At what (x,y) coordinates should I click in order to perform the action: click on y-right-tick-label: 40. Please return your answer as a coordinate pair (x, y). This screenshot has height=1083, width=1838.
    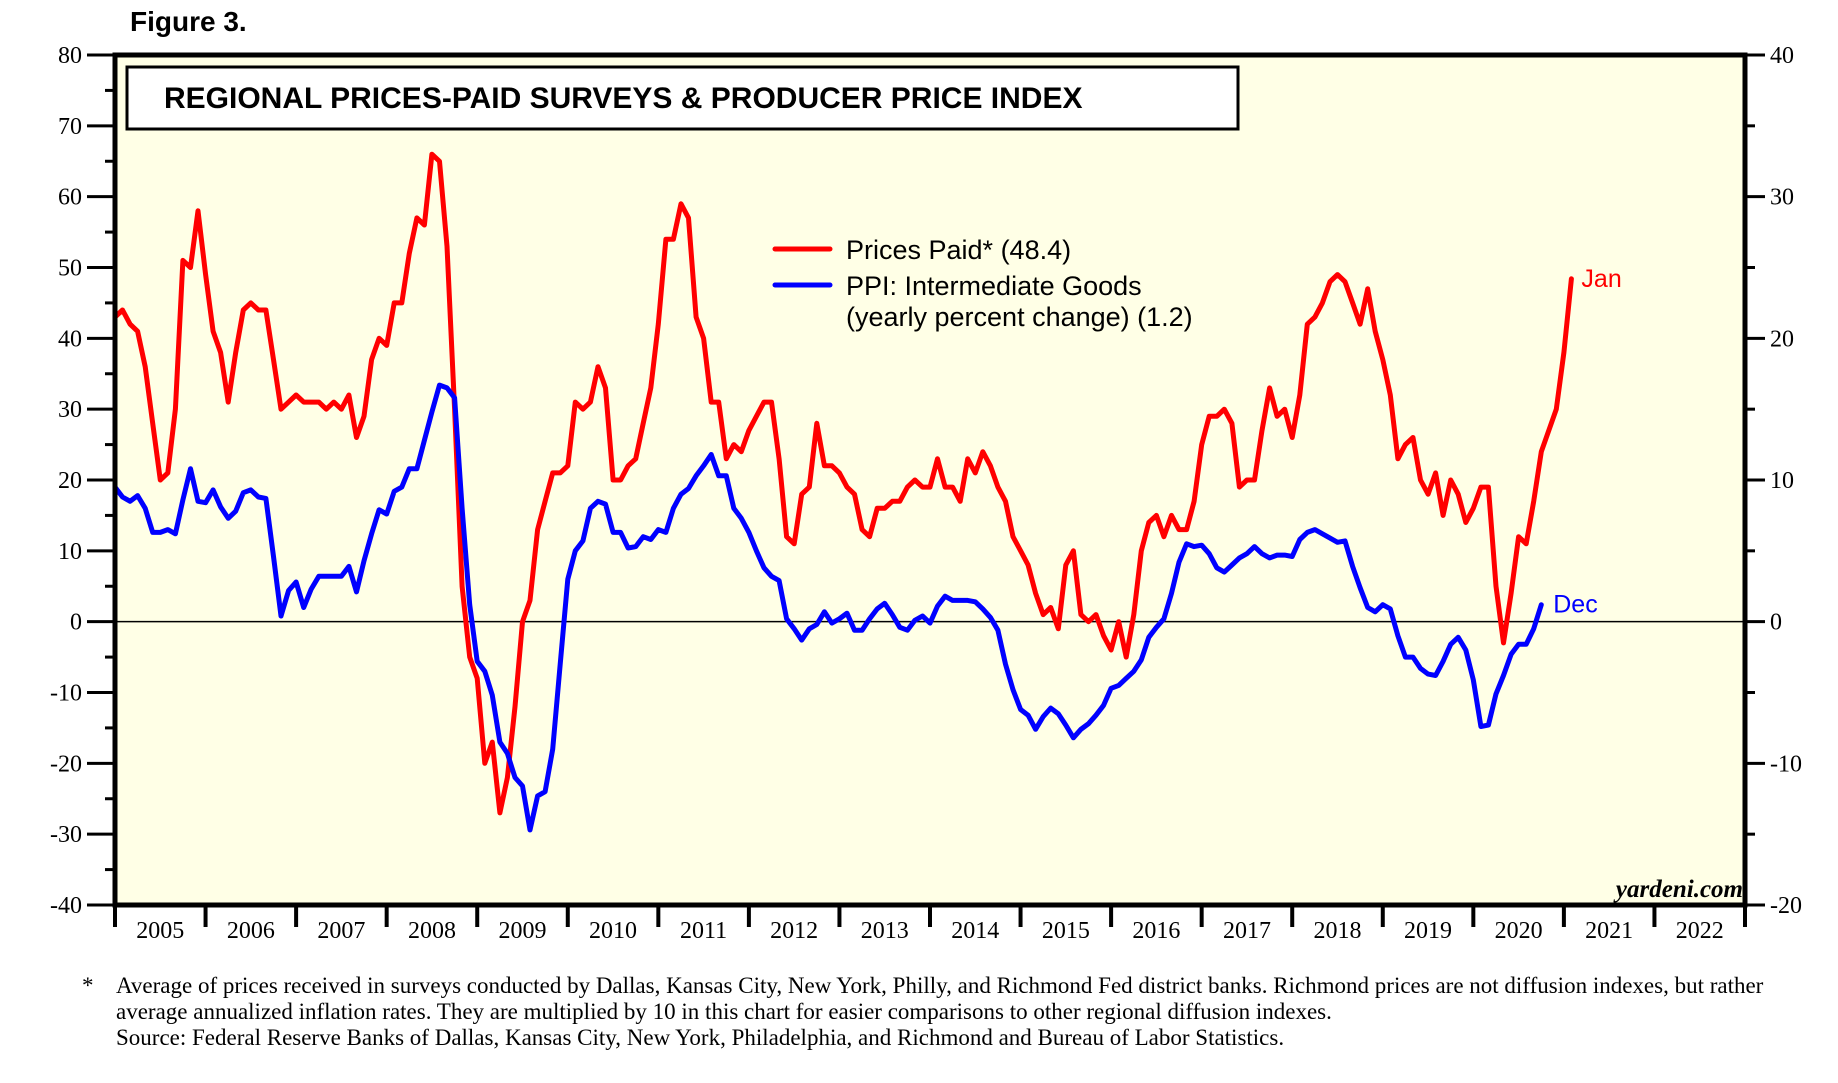
    Looking at the image, I should click on (1782, 56).